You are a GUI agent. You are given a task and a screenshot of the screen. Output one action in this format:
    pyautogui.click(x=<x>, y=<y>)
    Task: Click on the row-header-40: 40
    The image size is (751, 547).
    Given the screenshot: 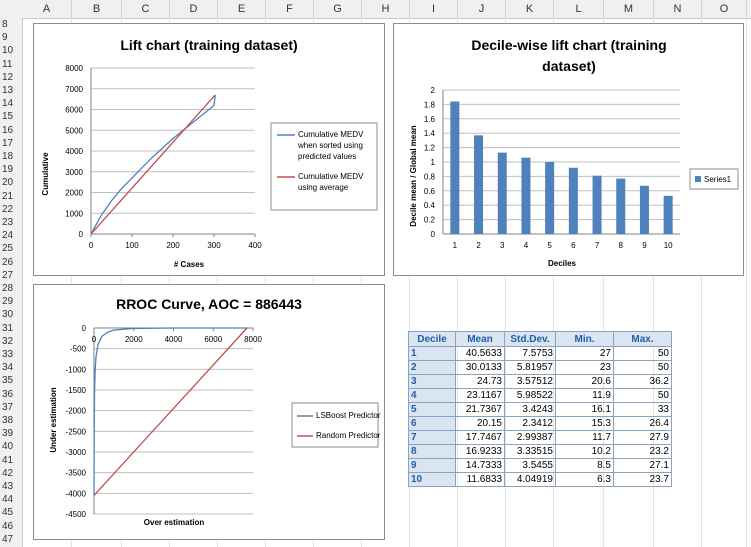 What is the action you would take?
    pyautogui.click(x=8, y=447)
    